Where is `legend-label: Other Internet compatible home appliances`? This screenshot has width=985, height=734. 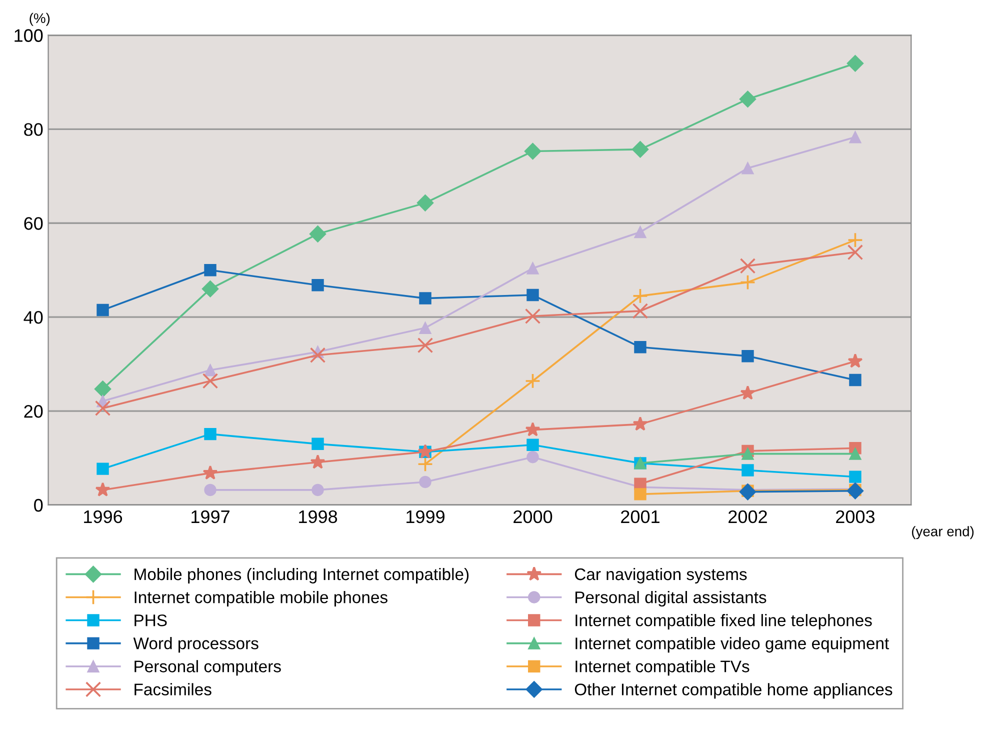 legend-label: Other Internet compatible home appliances is located at coordinates (733, 691).